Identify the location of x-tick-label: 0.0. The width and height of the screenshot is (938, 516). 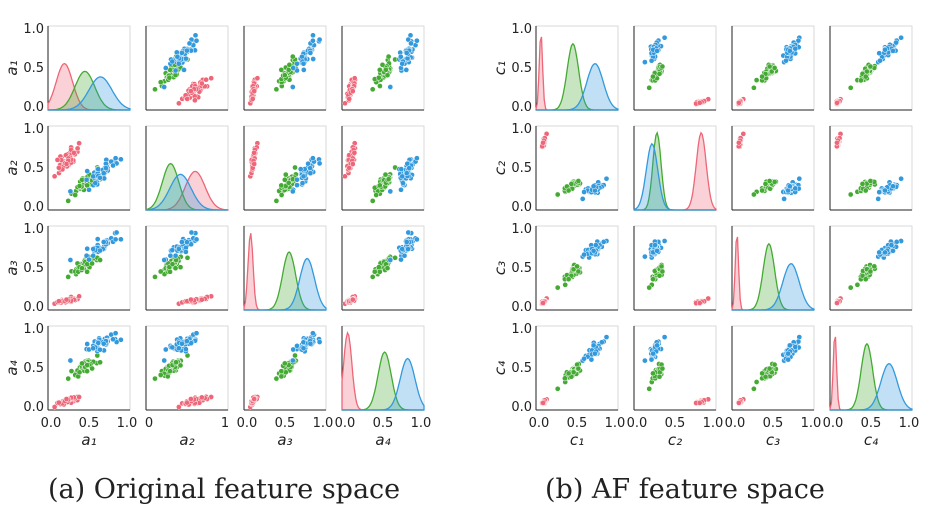
(51, 423).